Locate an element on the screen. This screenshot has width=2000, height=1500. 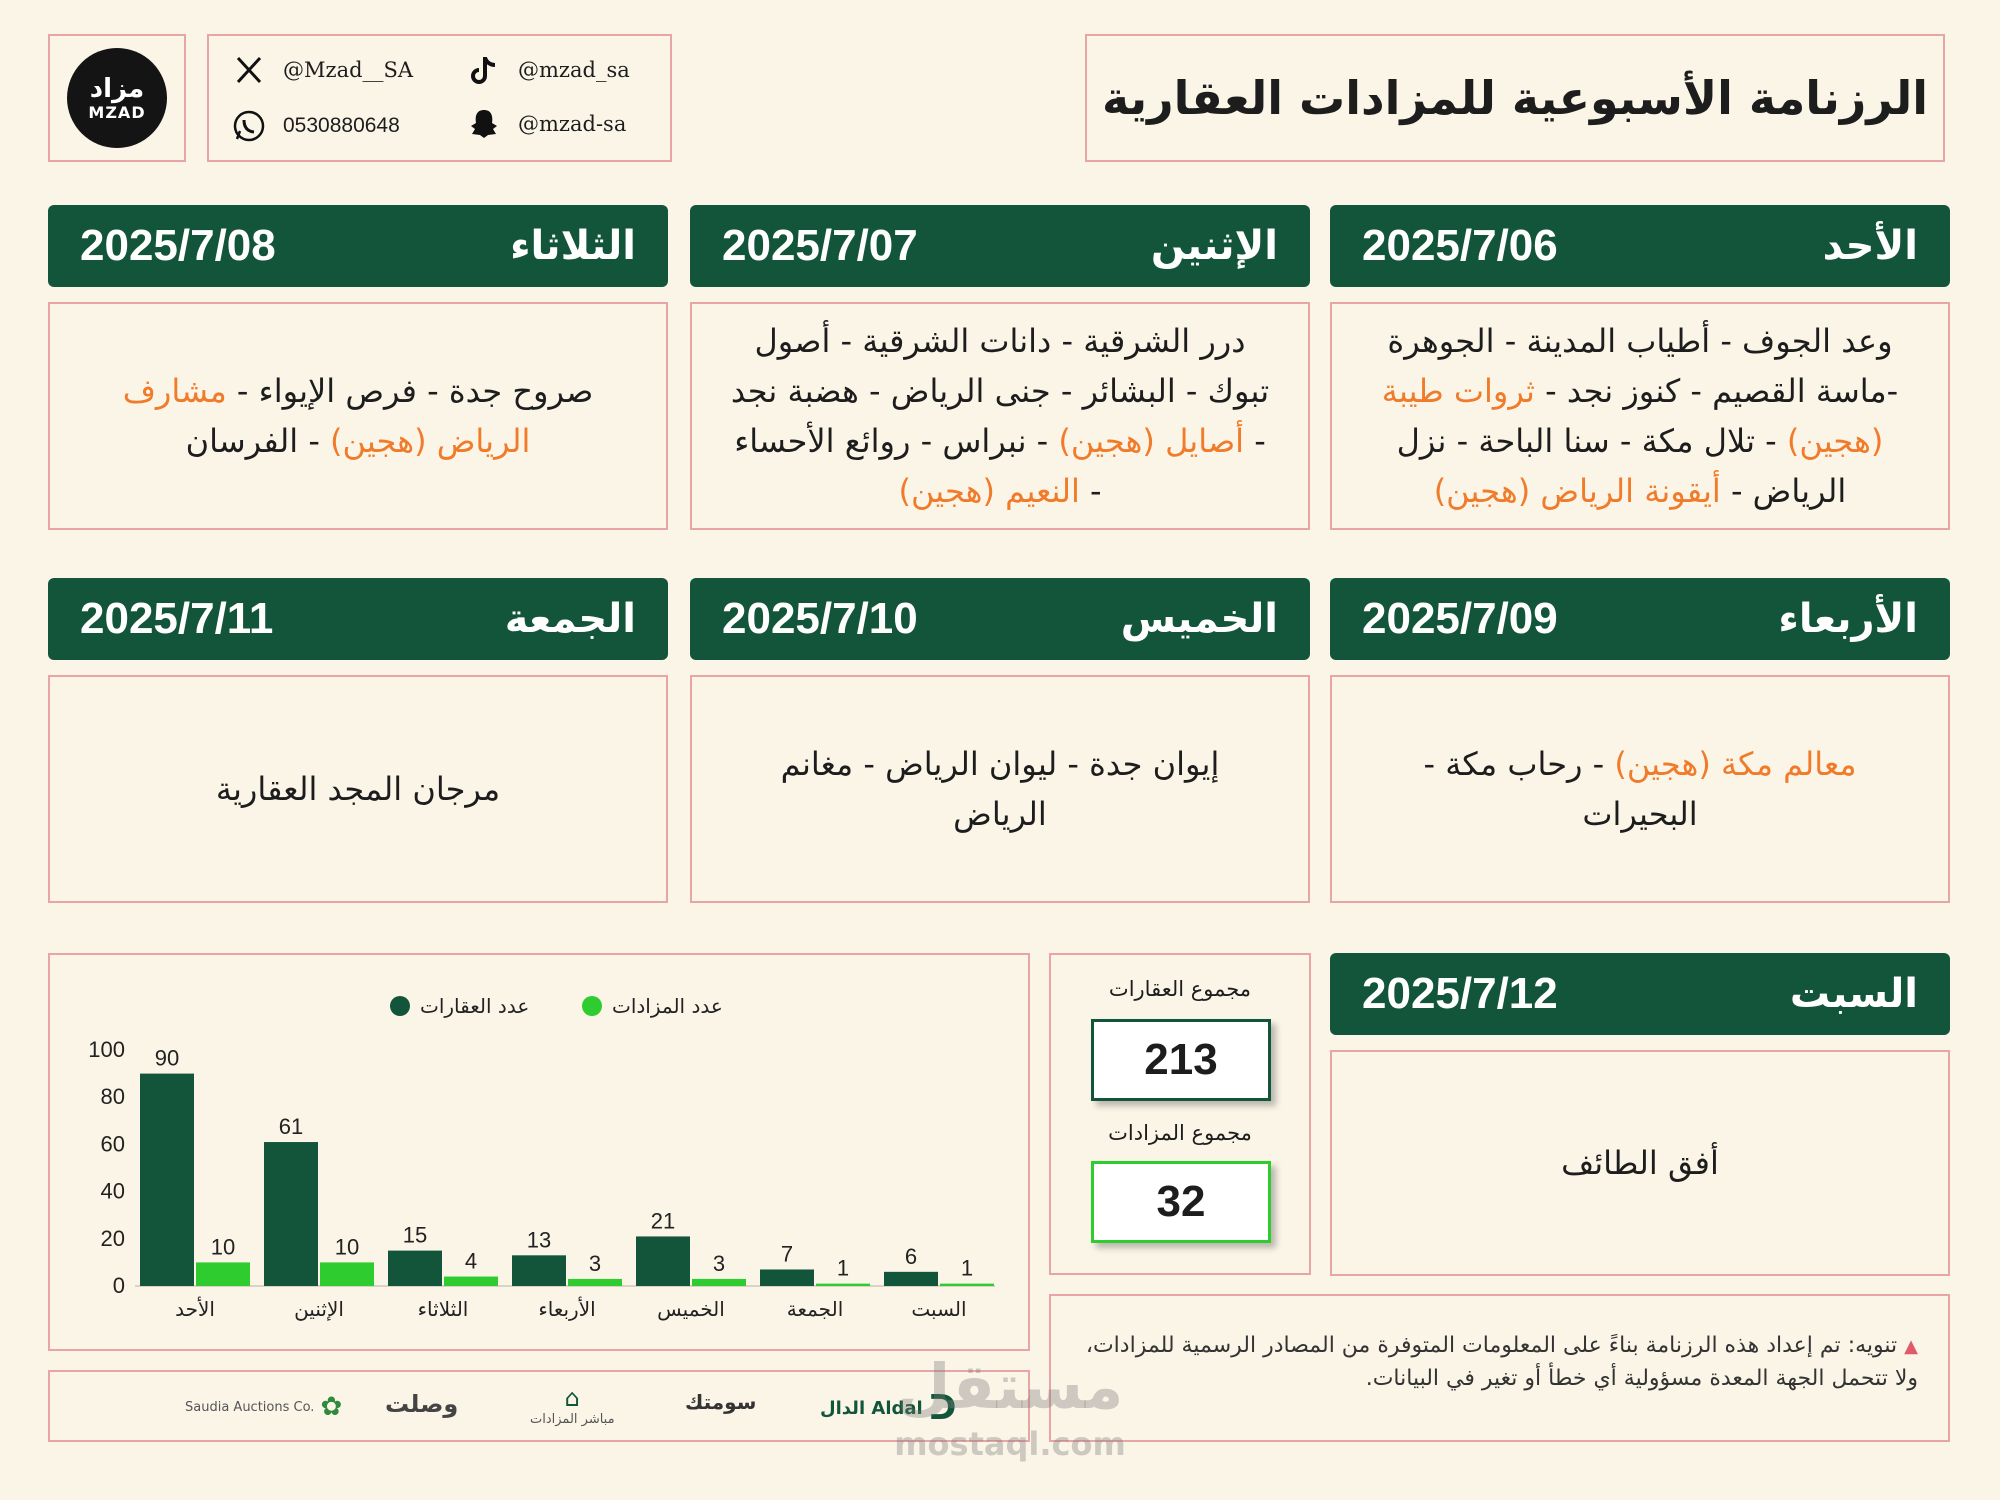
day-date: 2025/7/06 is located at coordinates (1460, 245).